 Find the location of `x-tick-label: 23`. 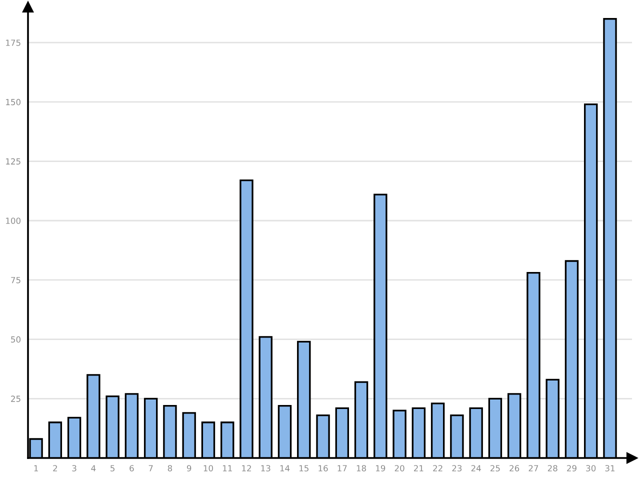

x-tick-label: 23 is located at coordinates (457, 468).